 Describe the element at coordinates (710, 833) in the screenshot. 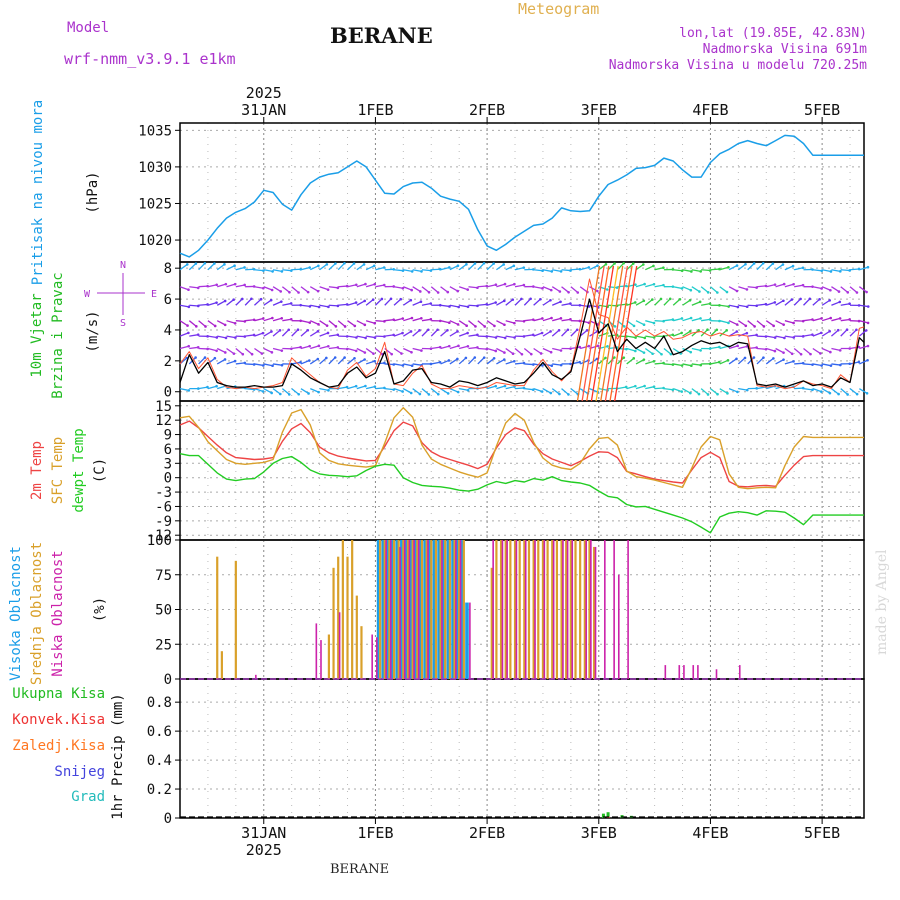

I see `time-label-bottom: 4FEB` at that location.